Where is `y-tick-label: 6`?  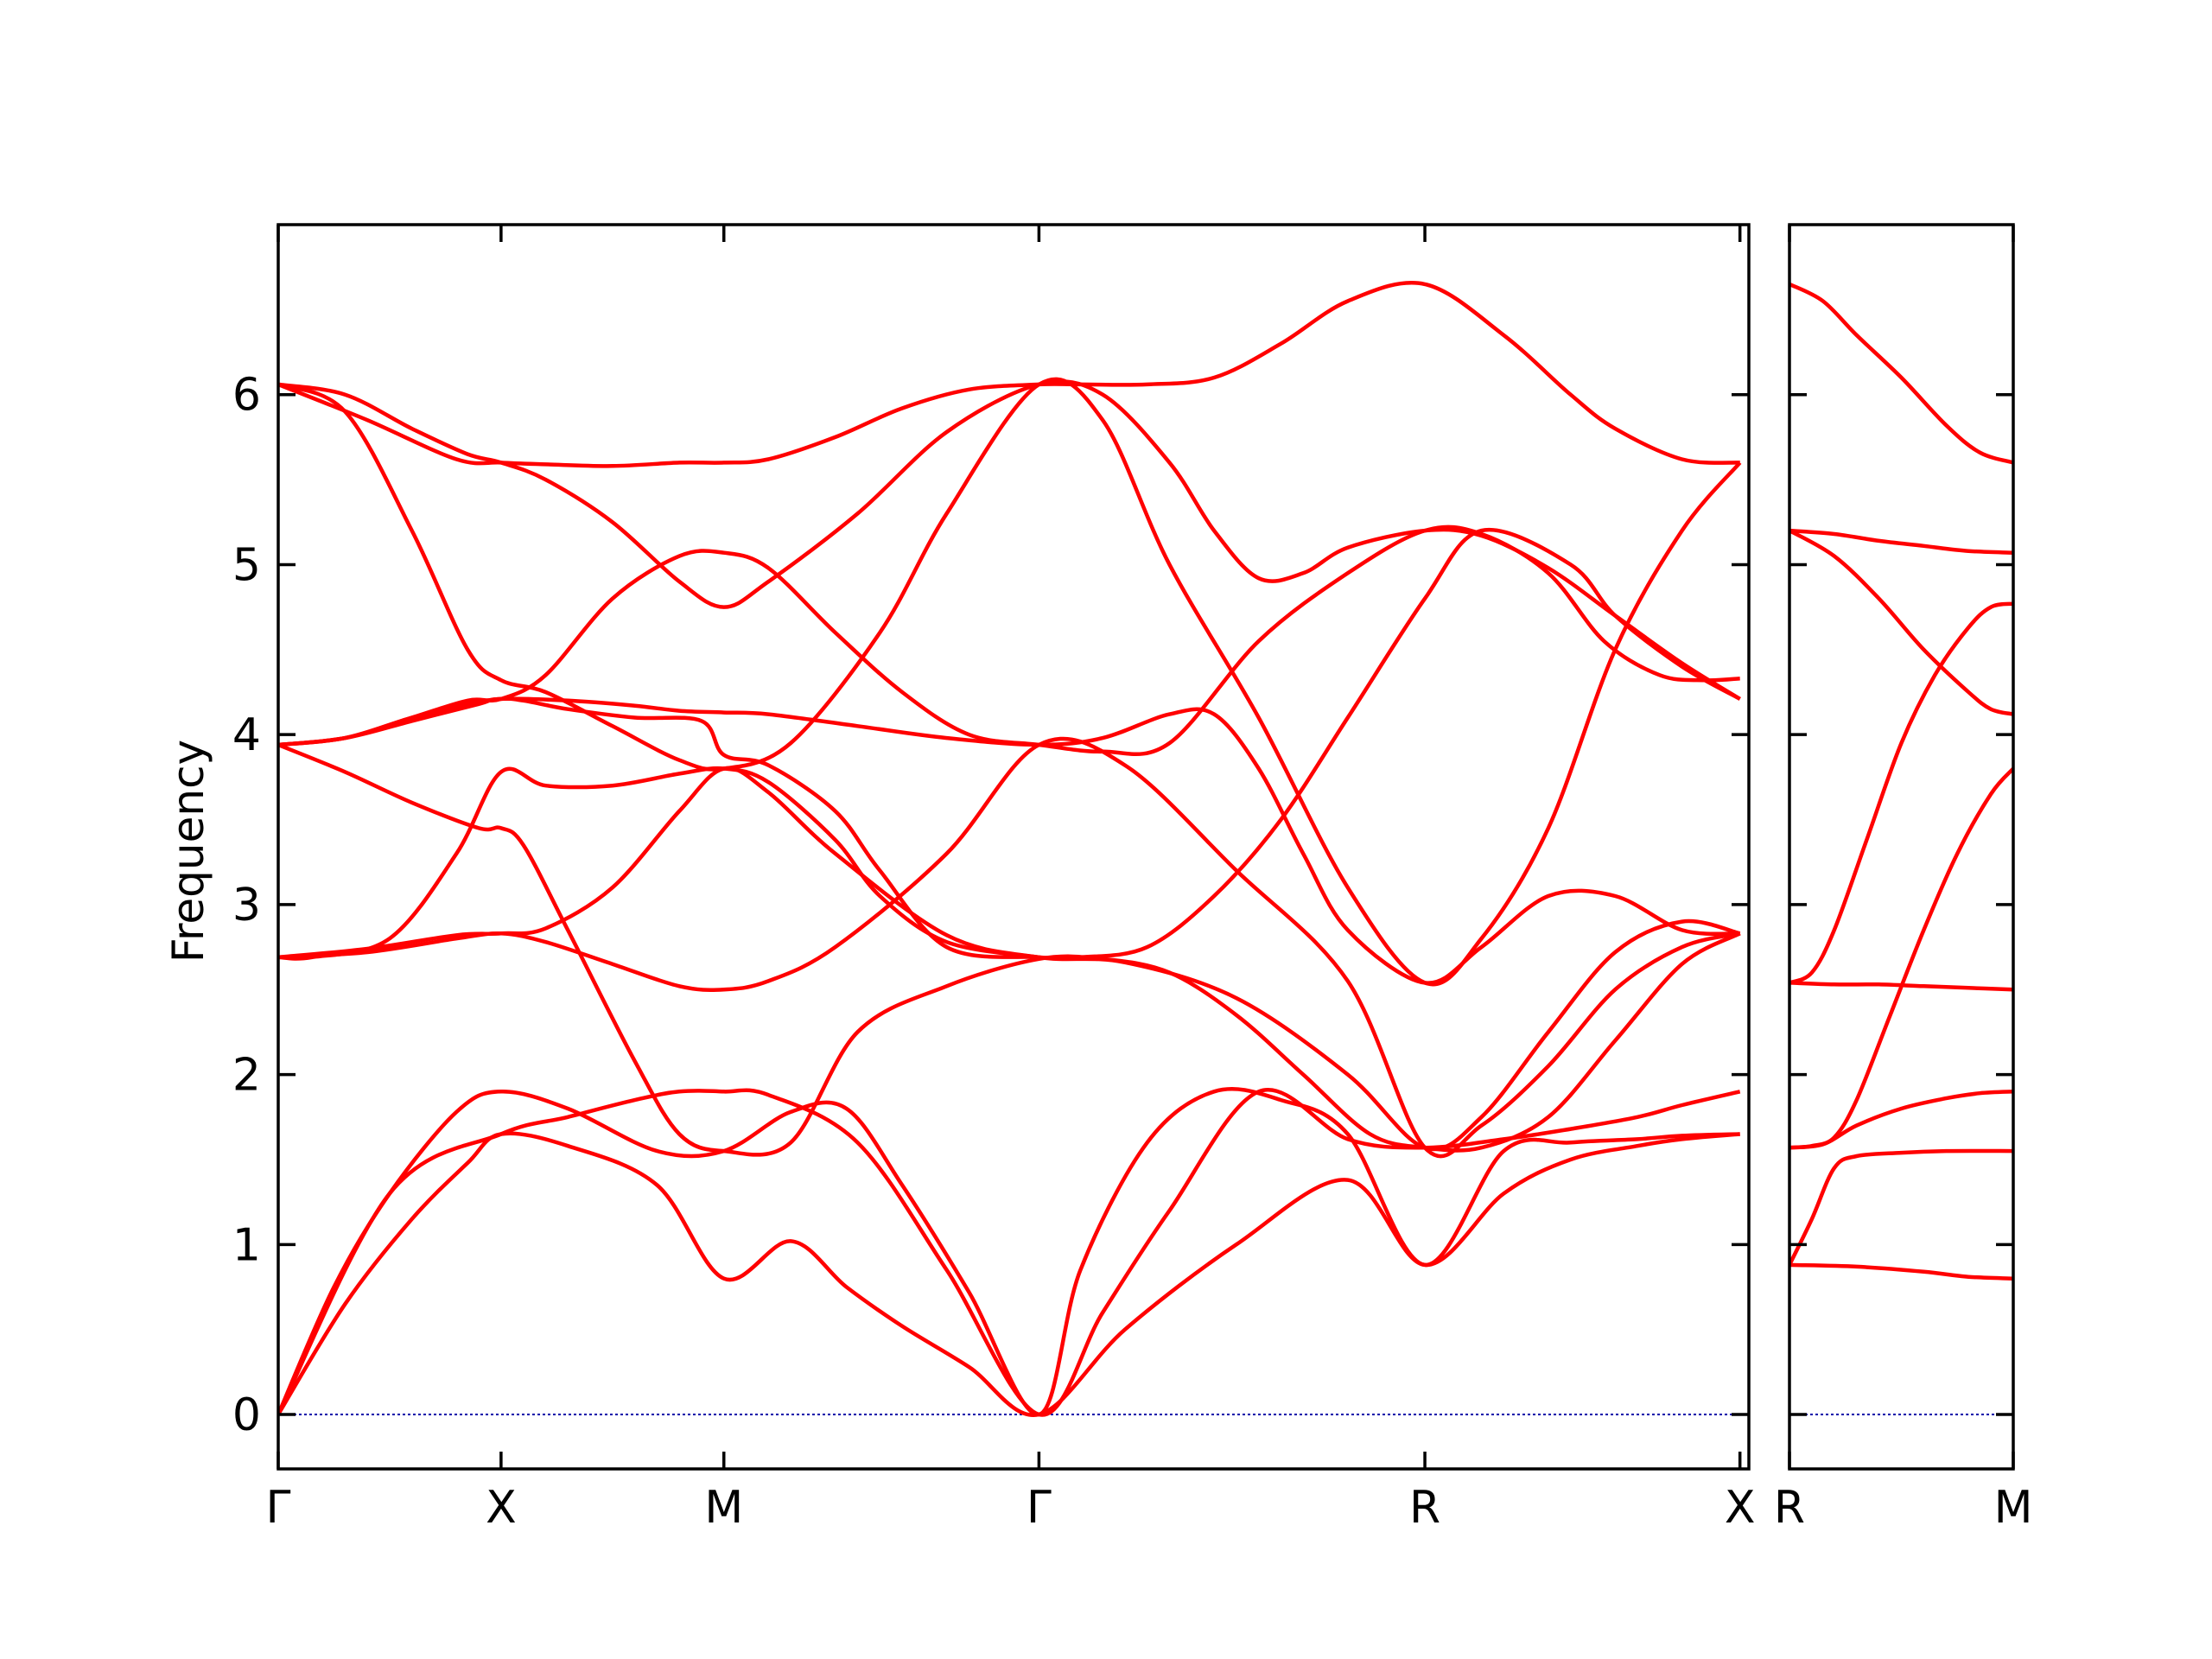
y-tick-label: 6 is located at coordinates (246, 396).